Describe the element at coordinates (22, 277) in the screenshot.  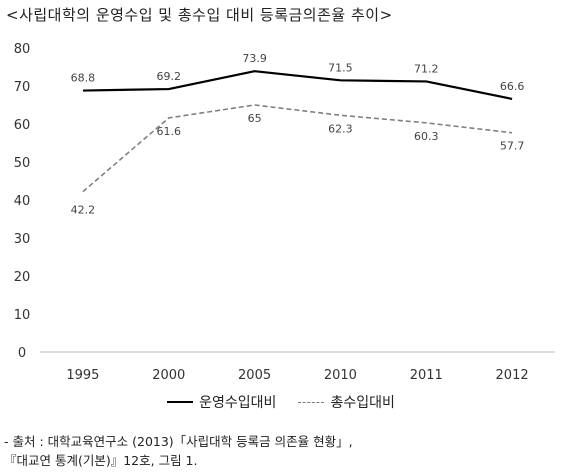
I see `y-tick-label: 20` at that location.